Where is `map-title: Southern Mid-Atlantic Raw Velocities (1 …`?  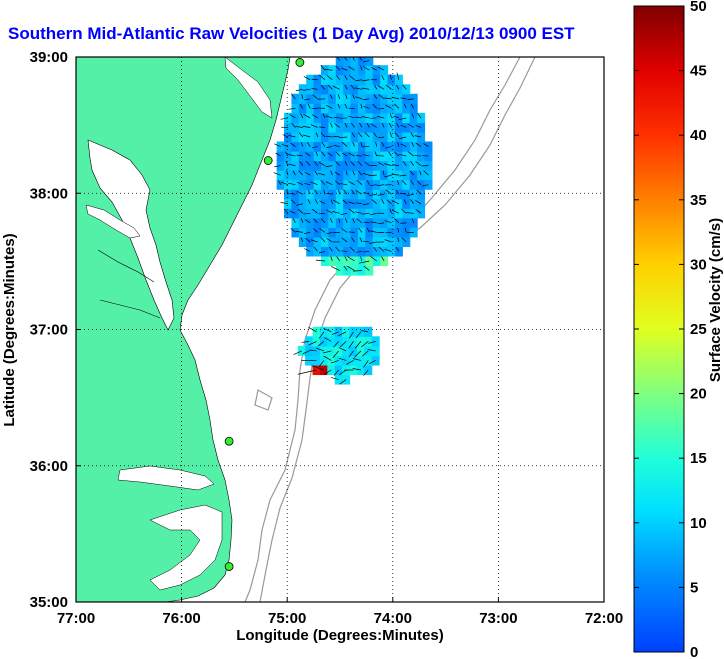 map-title: Southern Mid-Atlantic Raw Velocities (1 … is located at coordinates (291, 33).